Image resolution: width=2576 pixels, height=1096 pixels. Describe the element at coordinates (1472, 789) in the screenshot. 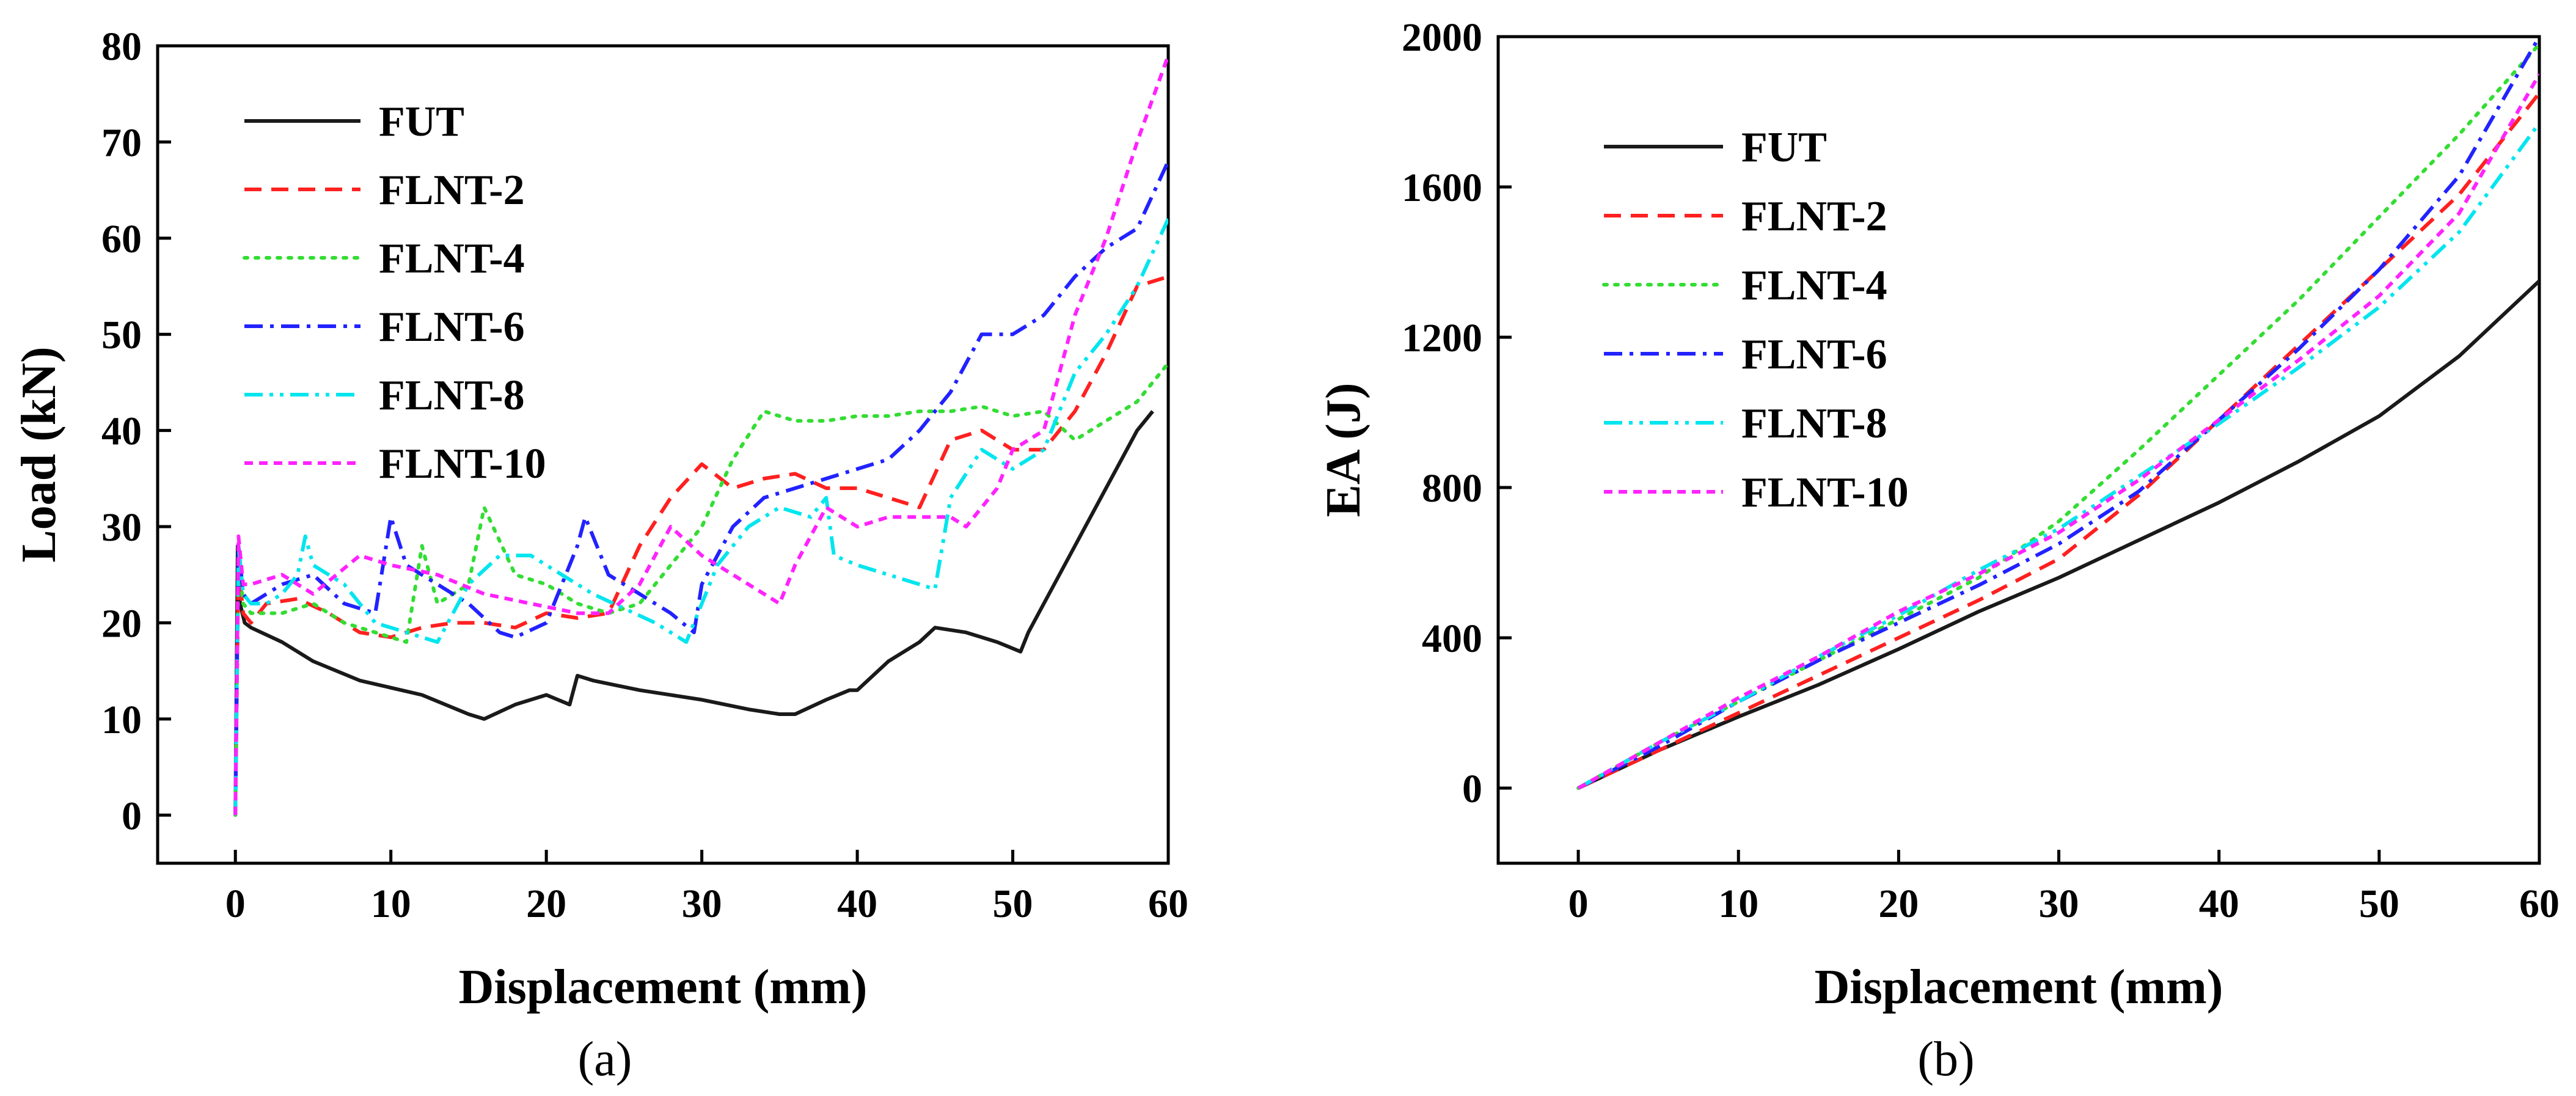

I see `chart-b-y-tick-label-0: 0` at that location.